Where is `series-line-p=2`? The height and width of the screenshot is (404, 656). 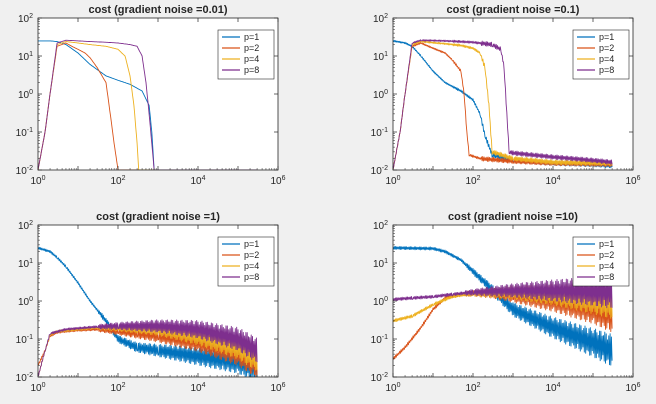 series-line-p=2 is located at coordinates (148, 106).